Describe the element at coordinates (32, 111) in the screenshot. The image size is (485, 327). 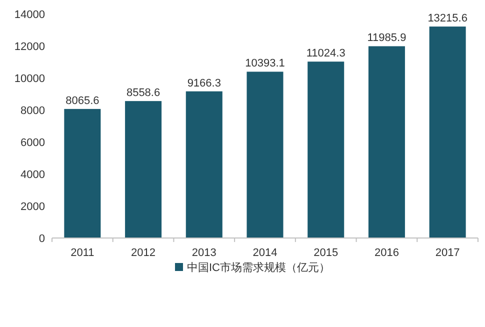
I see `y-tick-label: 8000` at that location.